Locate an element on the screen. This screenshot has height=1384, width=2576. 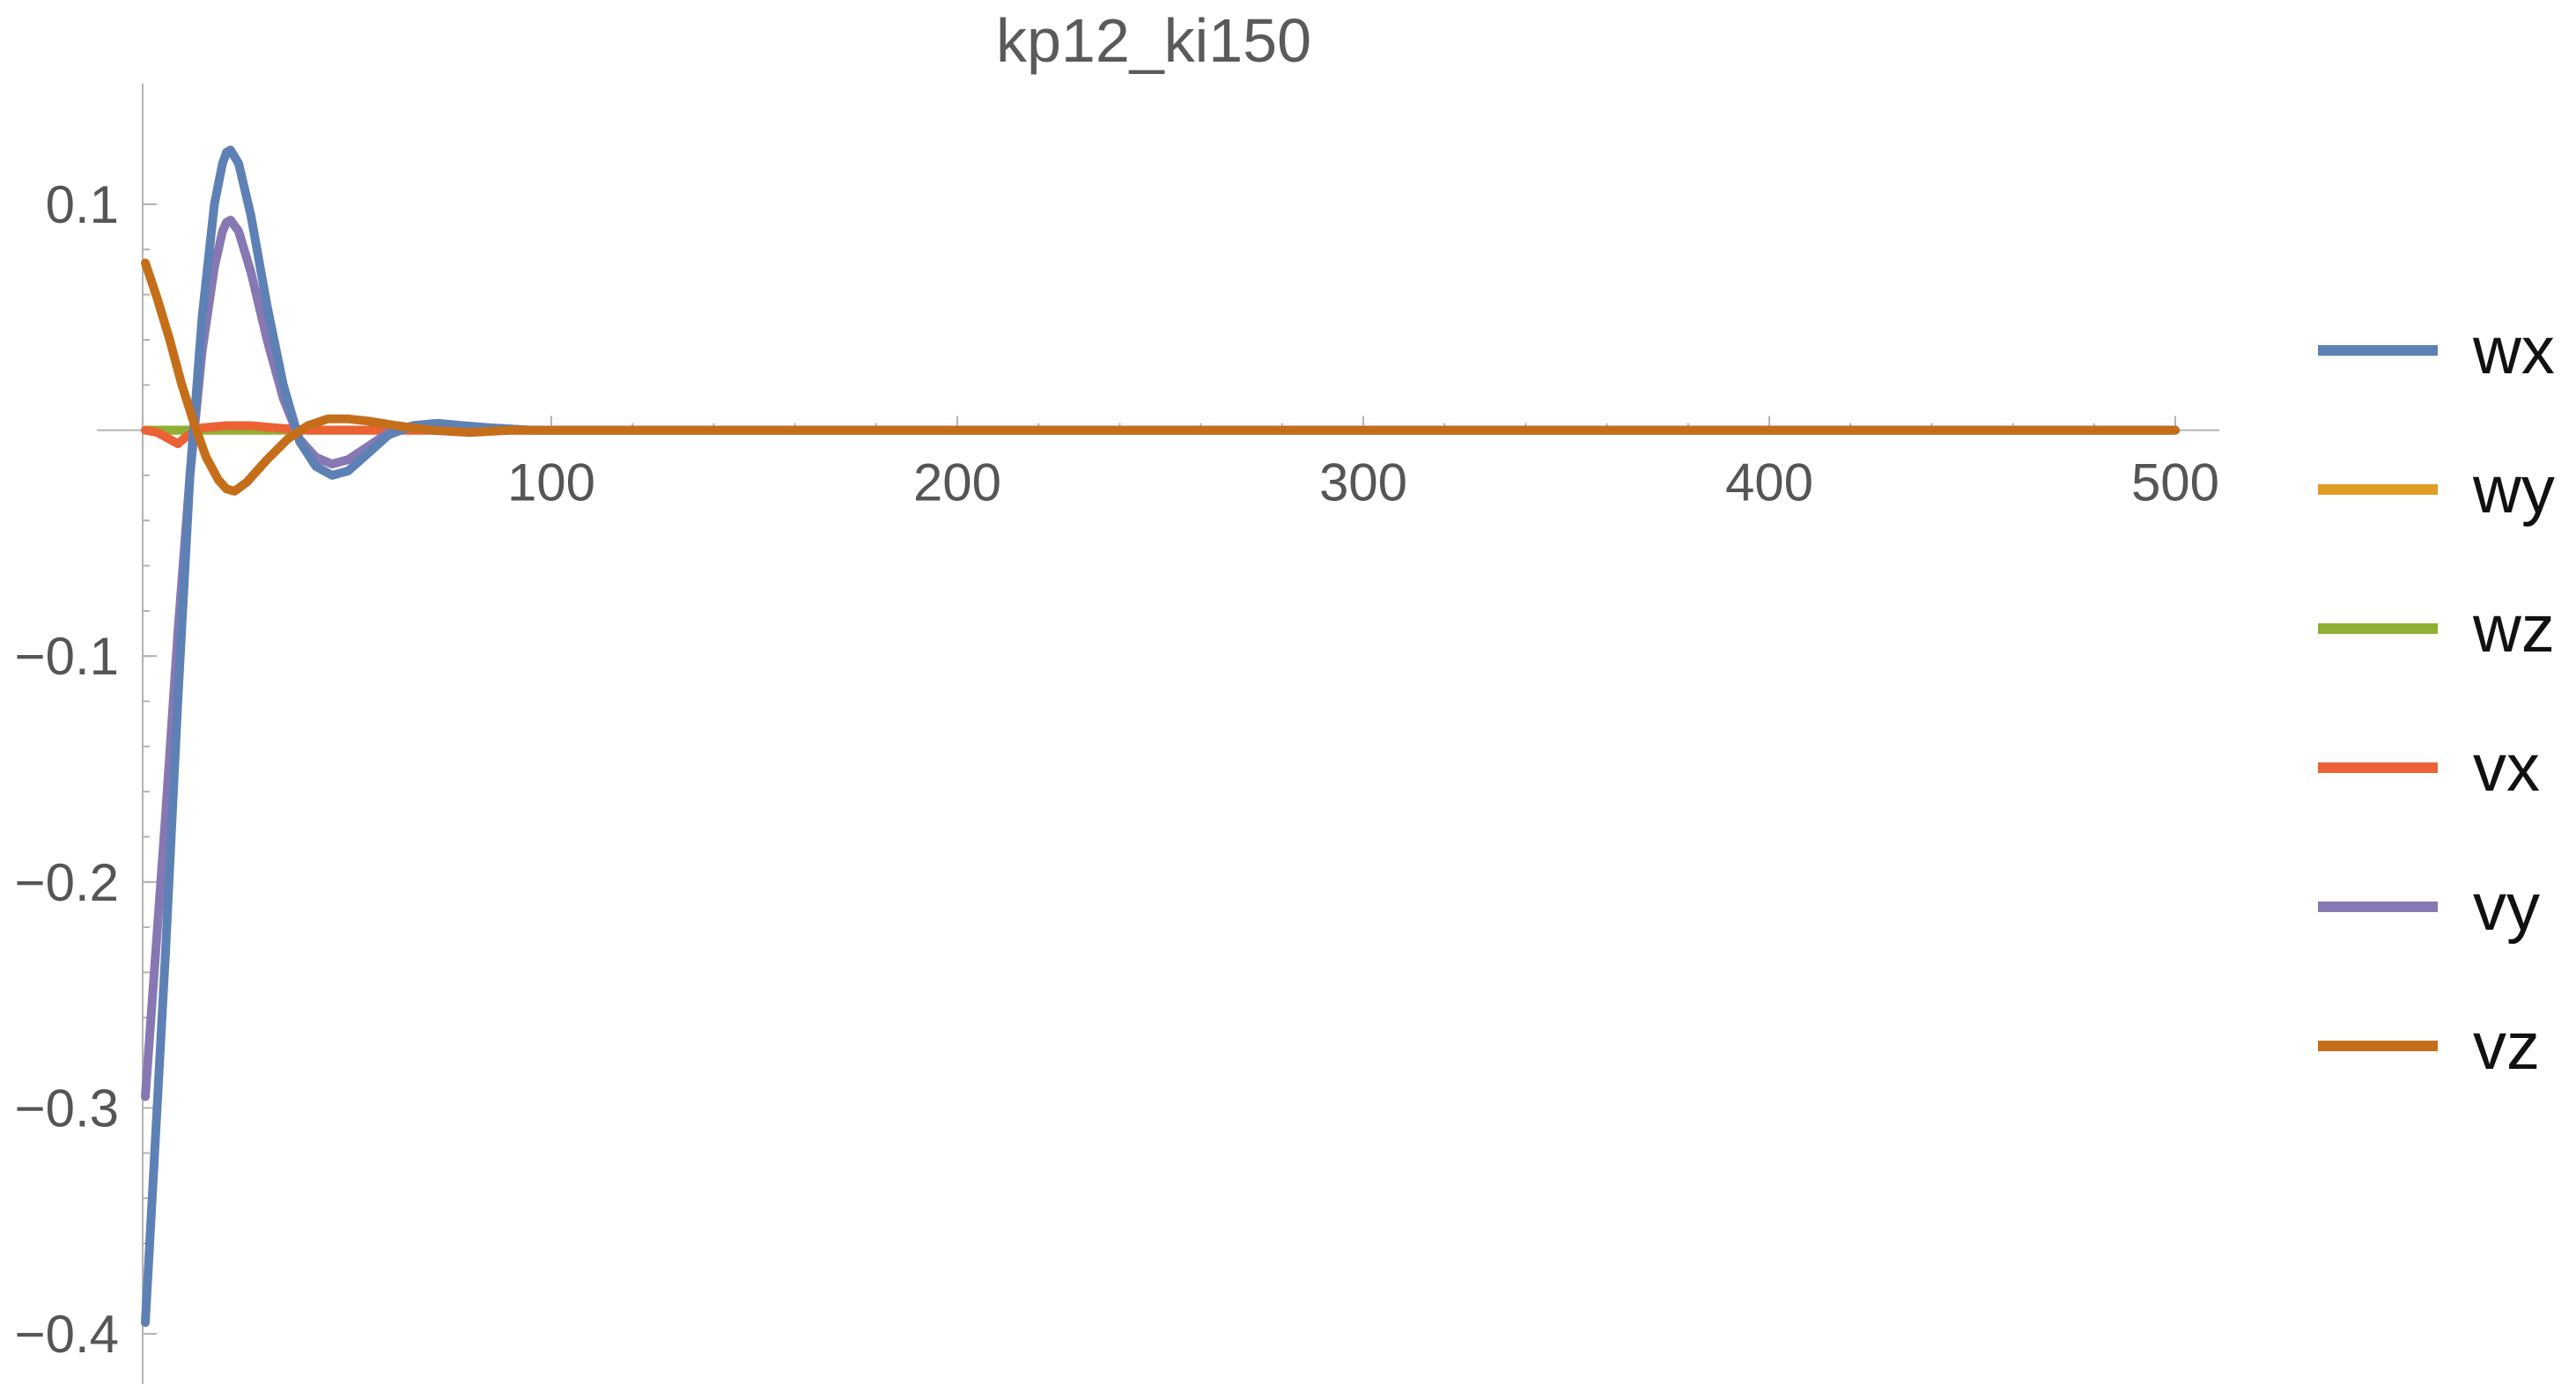
series-line-vz is located at coordinates (1160, 377).